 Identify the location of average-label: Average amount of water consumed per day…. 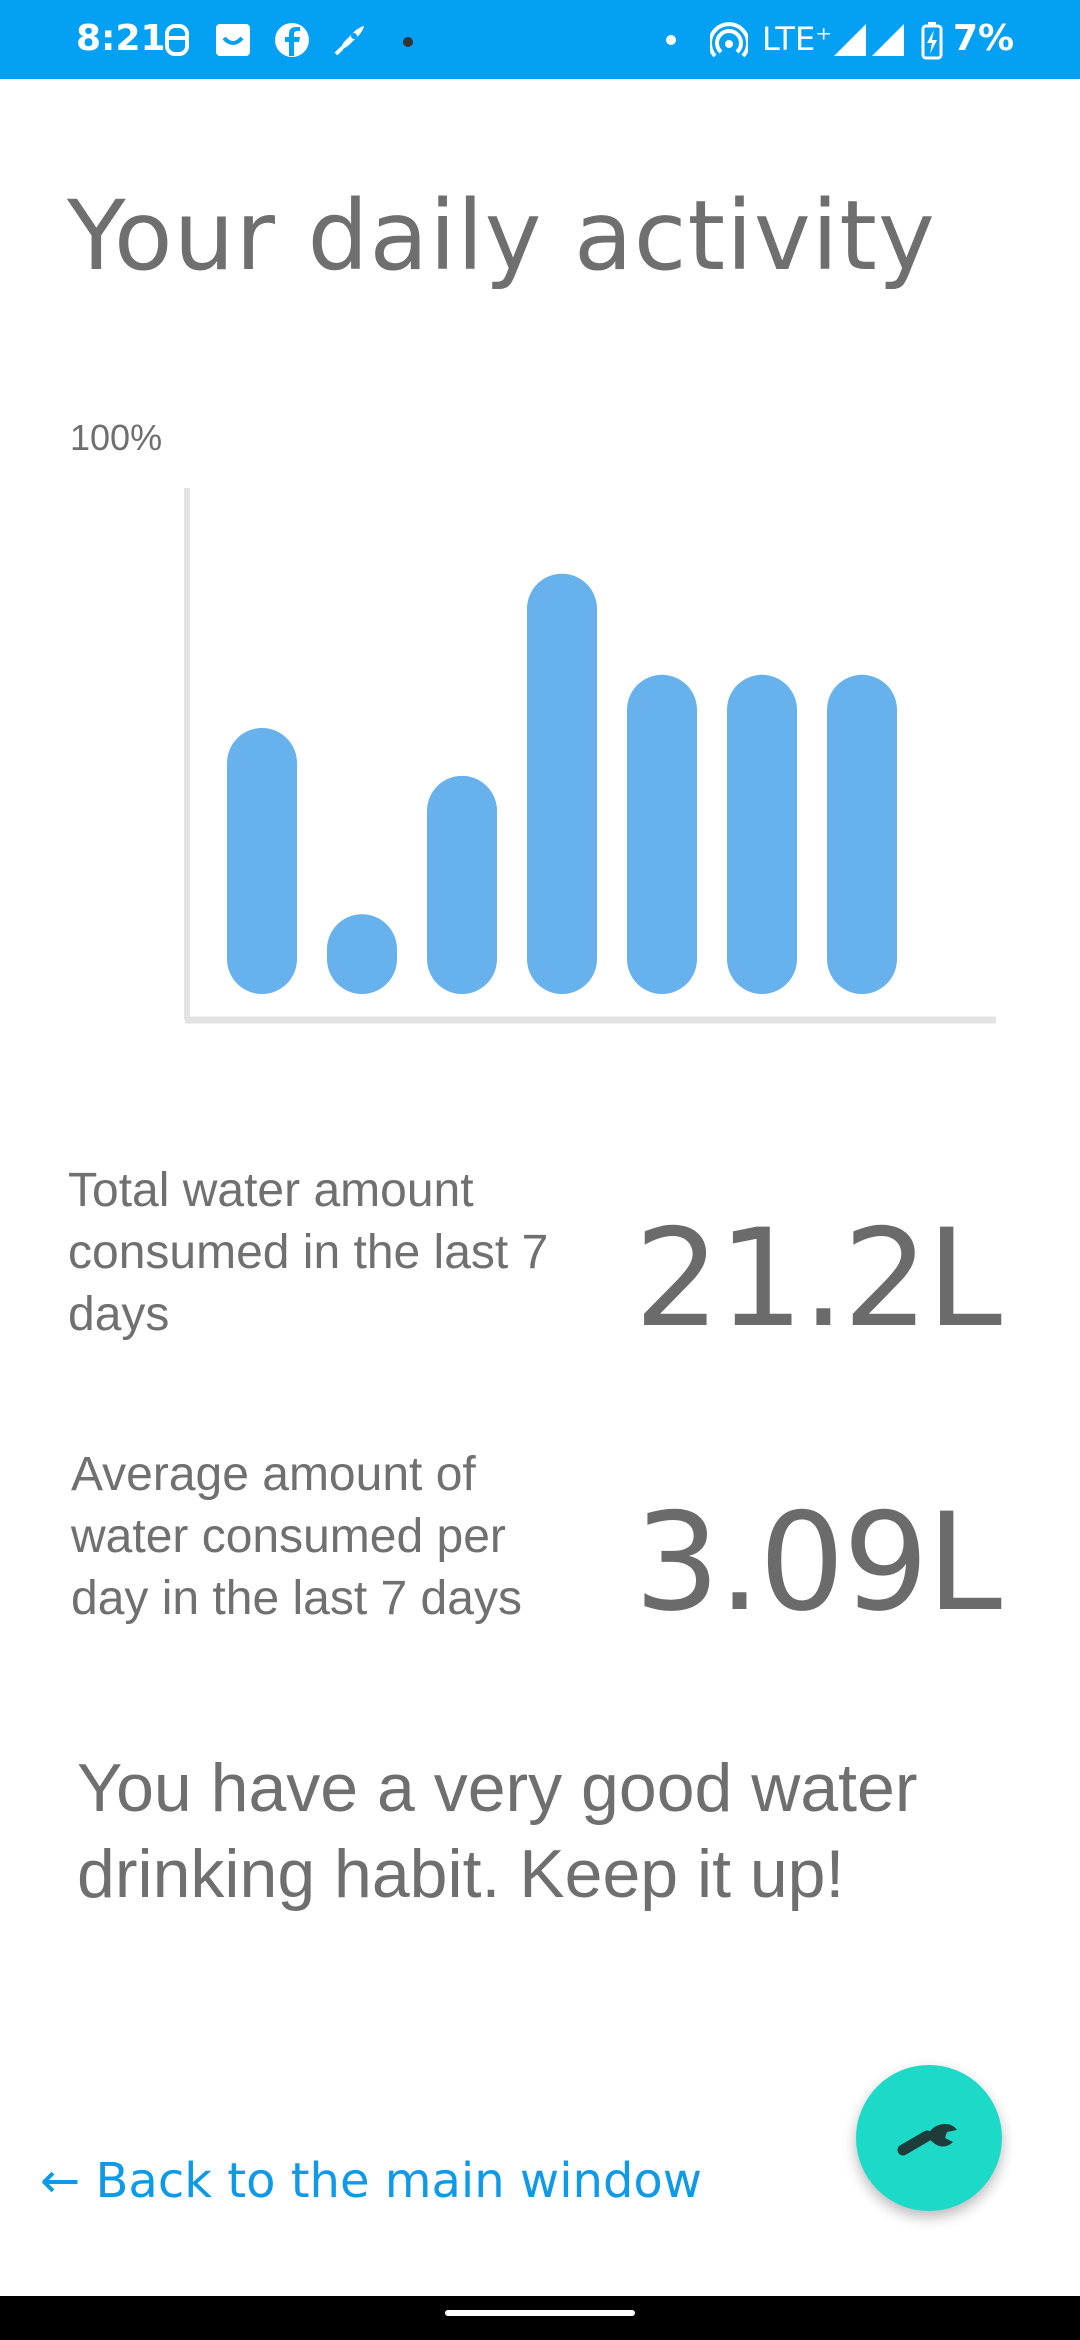
(296, 1536).